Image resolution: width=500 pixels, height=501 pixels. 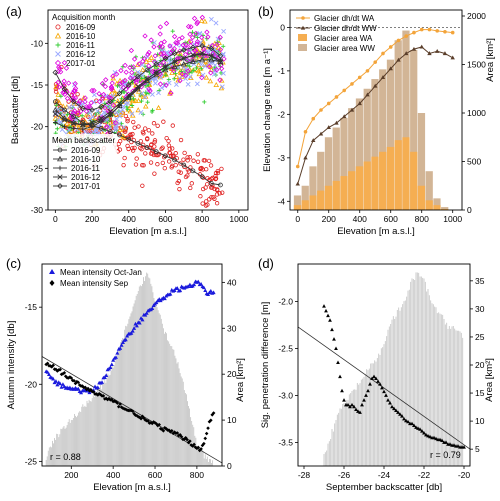 What do you see at coordinates (352, 159) in the screenshot?
I see `area-ww-bar` at bounding box center [352, 159].